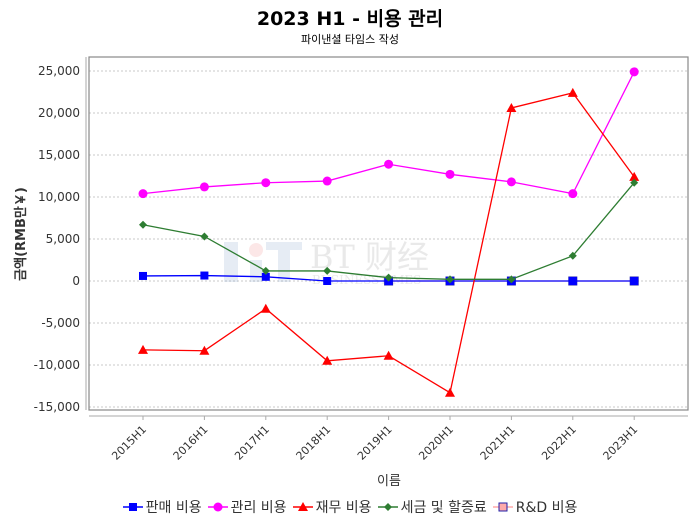 Image resolution: width=700 pixels, height=524 pixels. I want to click on legend-item: 판매 비용, so click(162, 507).